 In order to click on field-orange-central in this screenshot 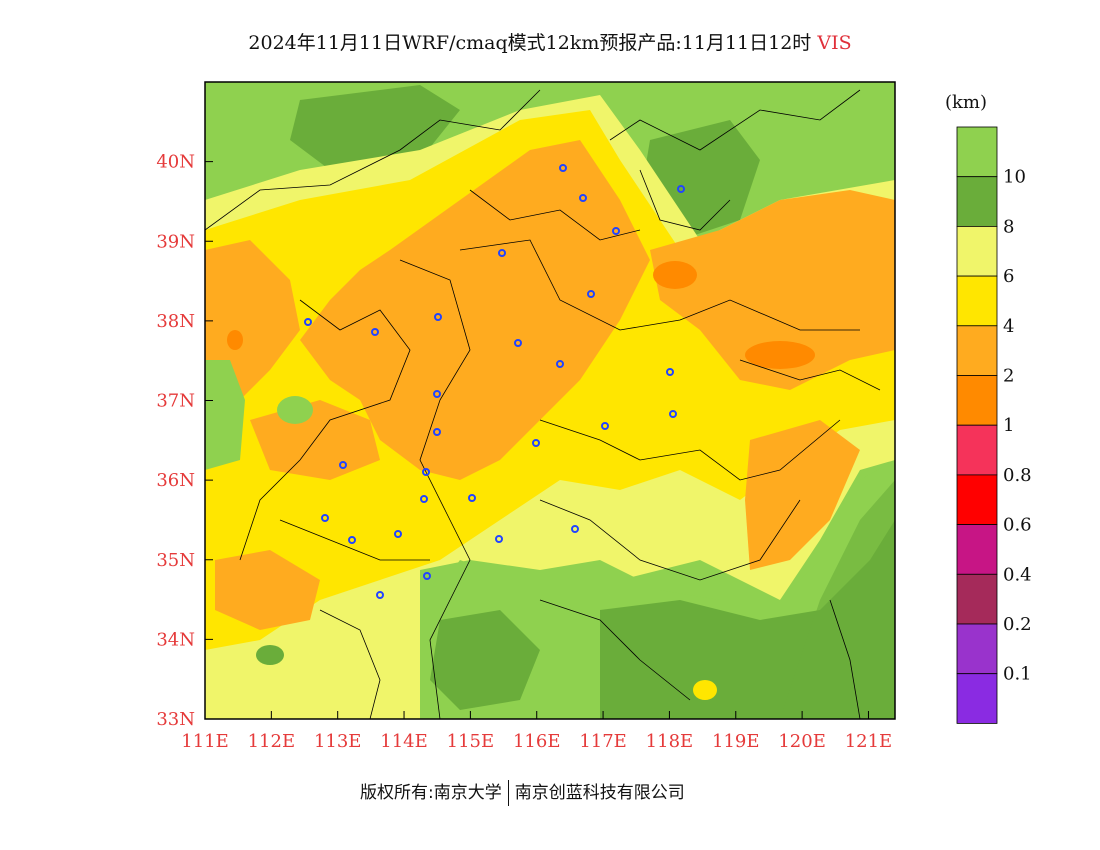, I will do `click(475, 310)`.